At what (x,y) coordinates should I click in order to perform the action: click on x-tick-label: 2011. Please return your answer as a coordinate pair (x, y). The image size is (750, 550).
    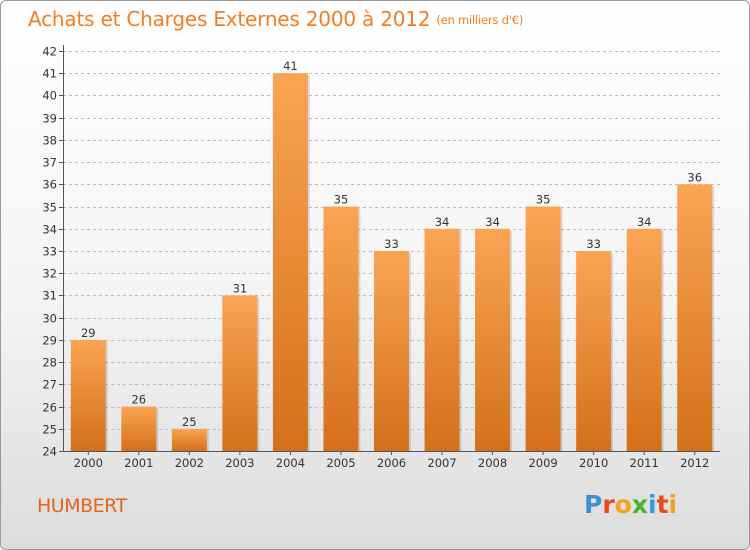
    Looking at the image, I should click on (644, 463).